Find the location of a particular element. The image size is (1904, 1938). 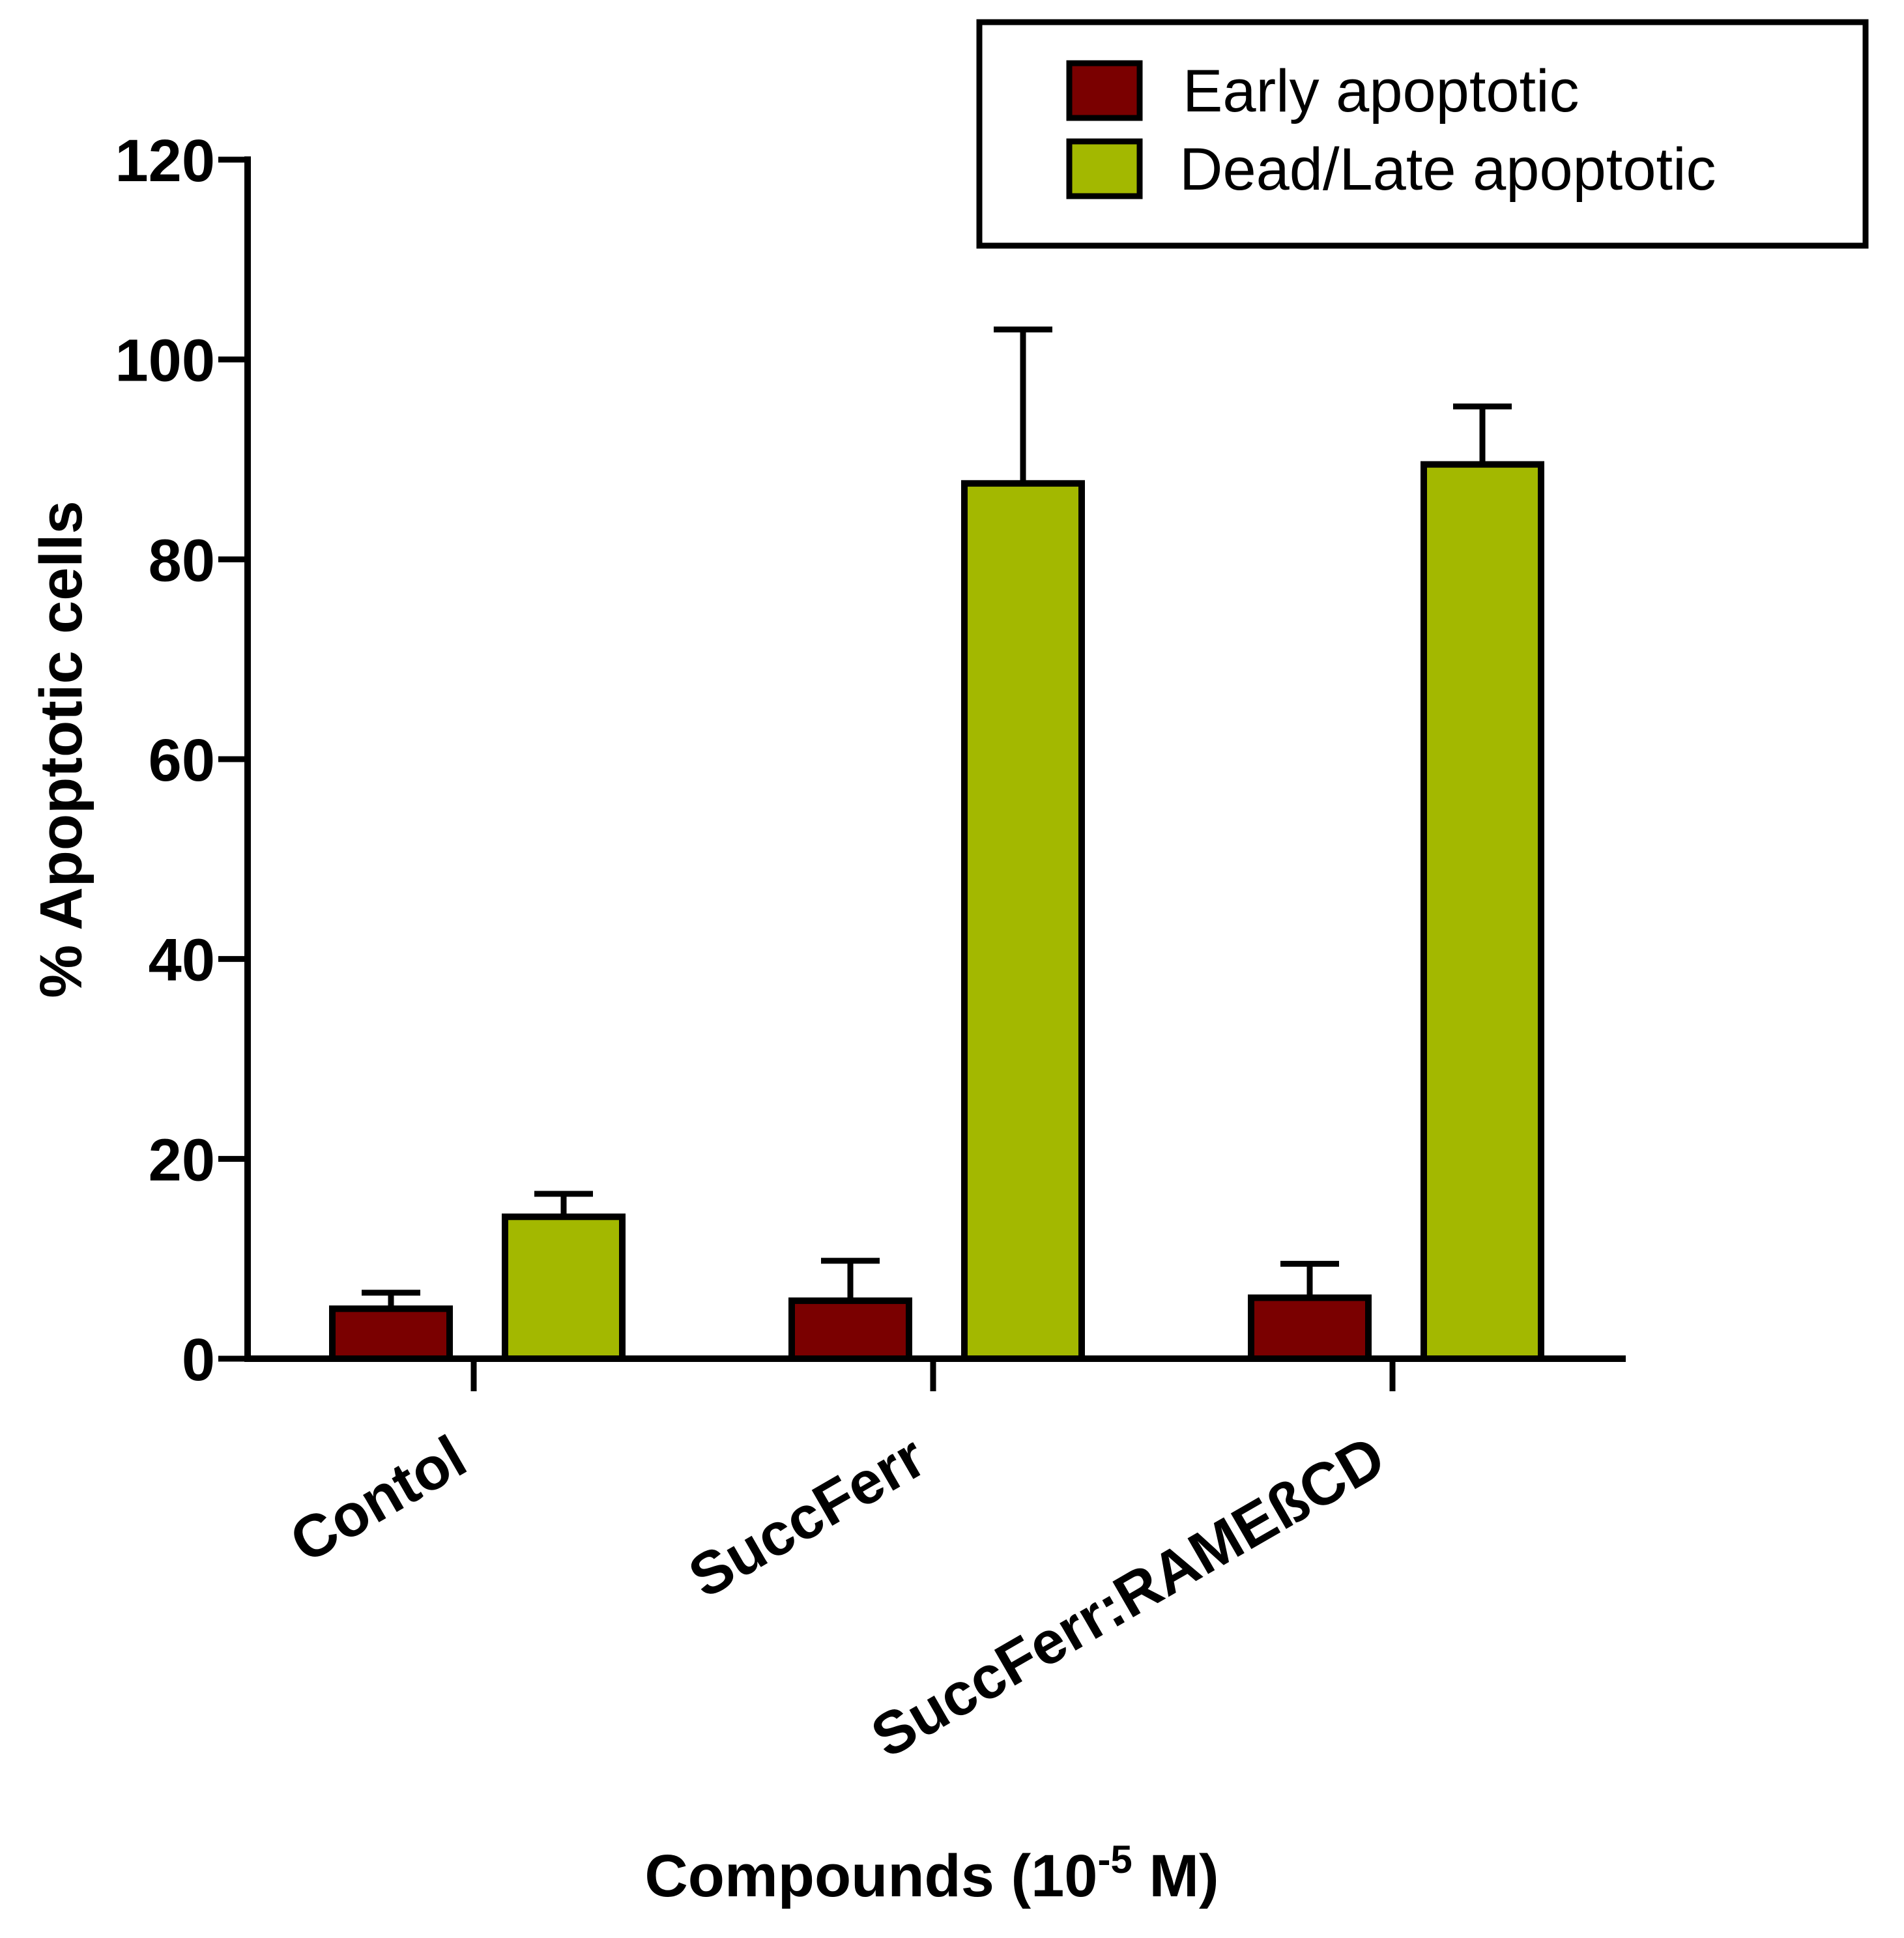

y-tick-label-6: 120 is located at coordinates (165, 161).